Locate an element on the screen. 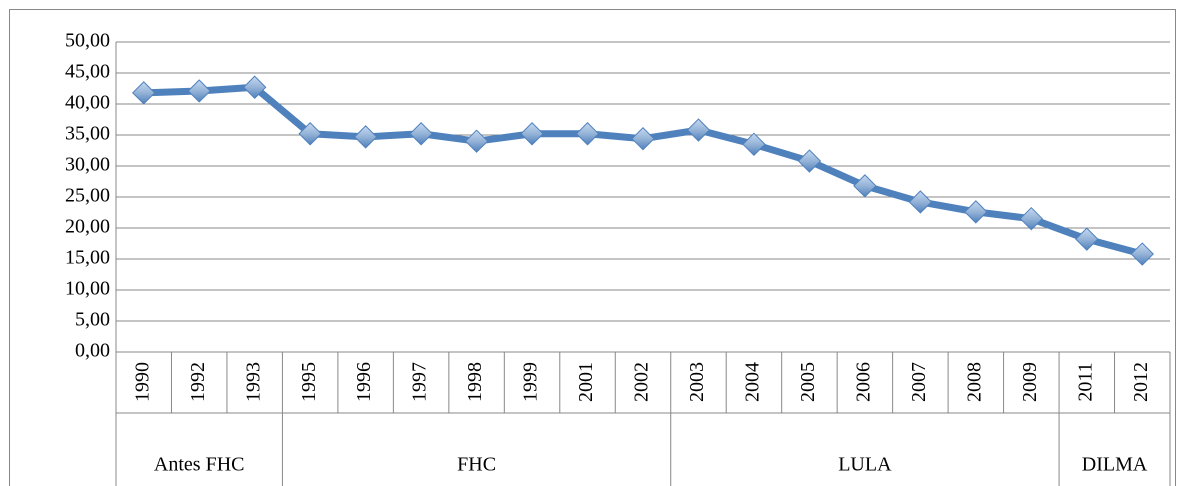 Image resolution: width=1185 pixels, height=486 pixels. y-tick-label: 25,00 is located at coordinates (87, 196).